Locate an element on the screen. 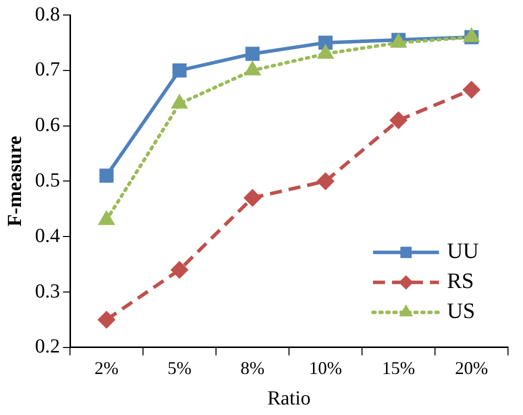 The width and height of the screenshot is (523, 415). y-tick-label: 0.8 is located at coordinates (47, 14).